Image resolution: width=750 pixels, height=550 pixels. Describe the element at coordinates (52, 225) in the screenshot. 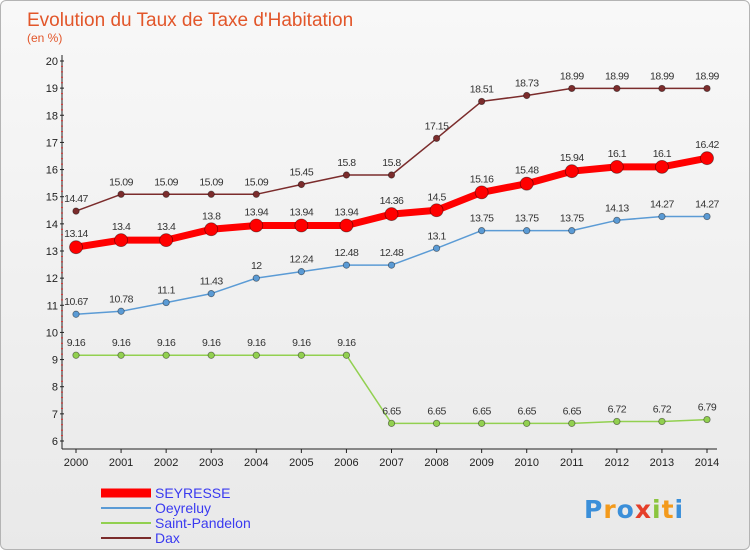

I see `y-tick-label: 14` at that location.